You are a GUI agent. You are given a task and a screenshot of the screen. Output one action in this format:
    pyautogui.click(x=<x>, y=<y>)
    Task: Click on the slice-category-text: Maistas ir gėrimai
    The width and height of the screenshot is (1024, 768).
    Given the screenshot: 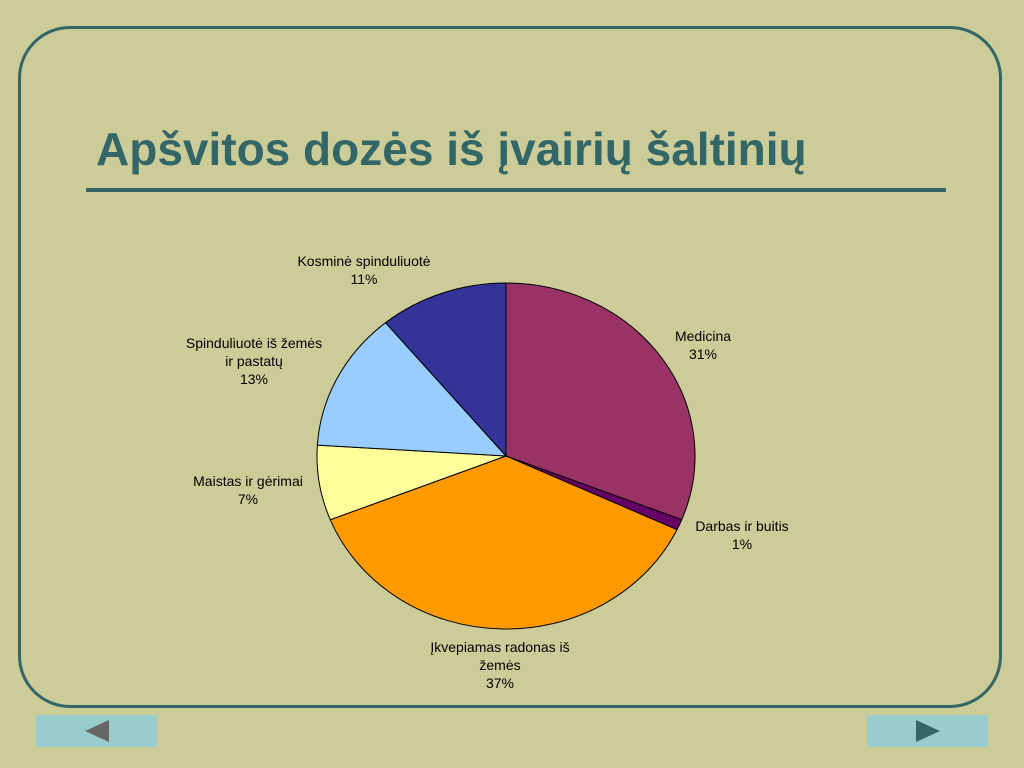 What is the action you would take?
    pyautogui.click(x=248, y=481)
    